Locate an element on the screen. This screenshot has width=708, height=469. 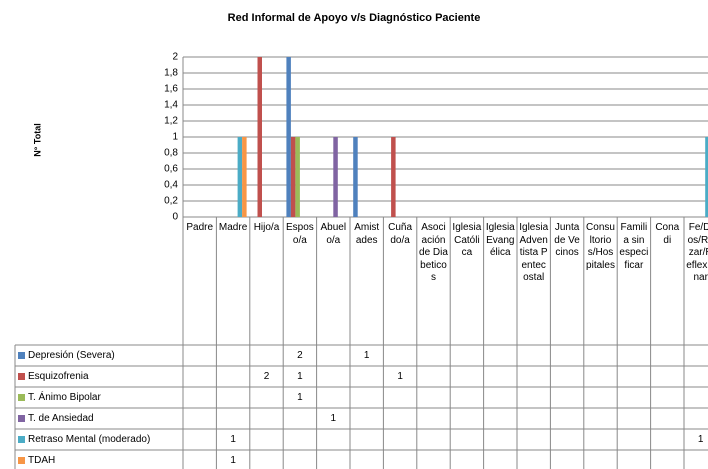
y-tick-label: 1,8 is located at coordinates (171, 73).